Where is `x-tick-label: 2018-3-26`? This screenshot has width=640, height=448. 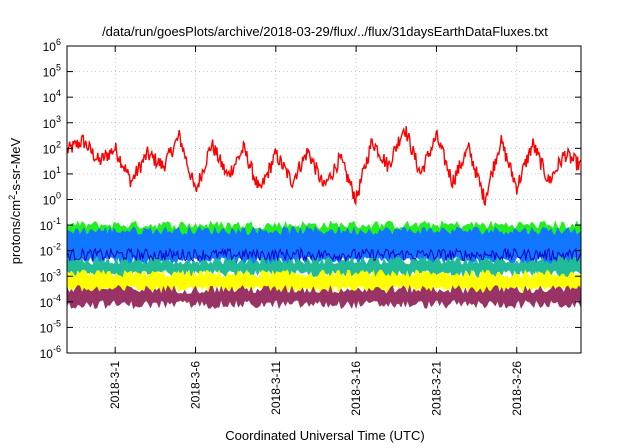
x-tick-label: 2018-3-26 is located at coordinates (517, 388).